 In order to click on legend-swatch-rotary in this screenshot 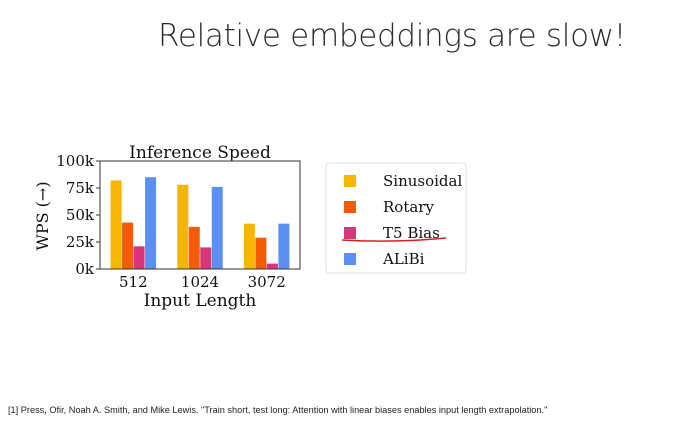, I will do `click(350, 207)`.